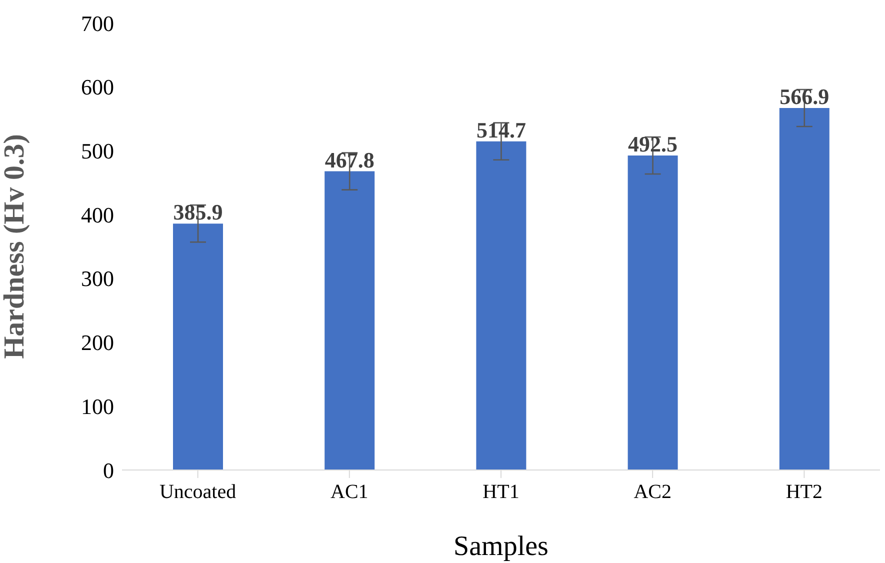 This screenshot has width=885, height=563. Describe the element at coordinates (97, 343) in the screenshot. I see `y-tick-label: 200` at that location.